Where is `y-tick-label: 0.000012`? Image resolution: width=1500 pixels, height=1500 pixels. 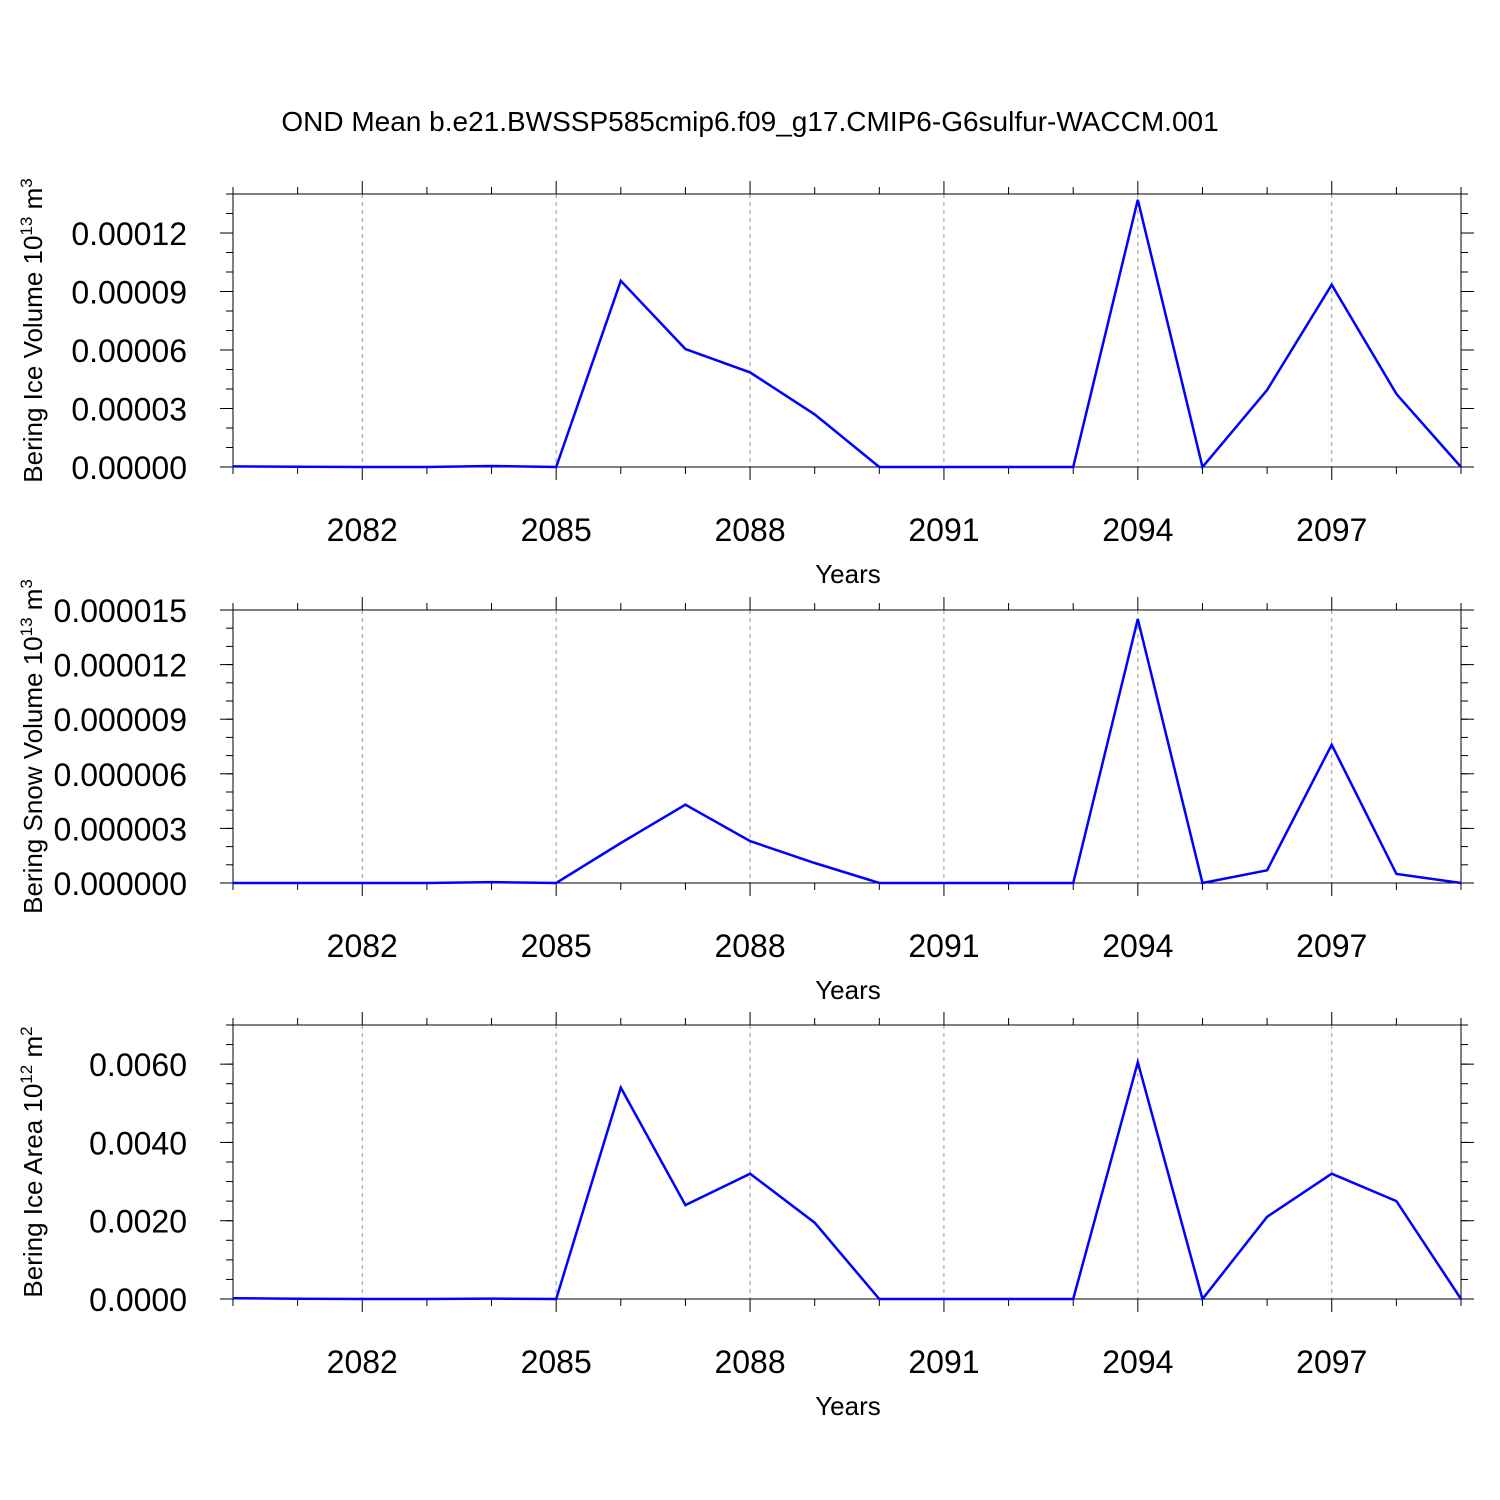
y-tick-label: 0.000012 is located at coordinates (120, 666).